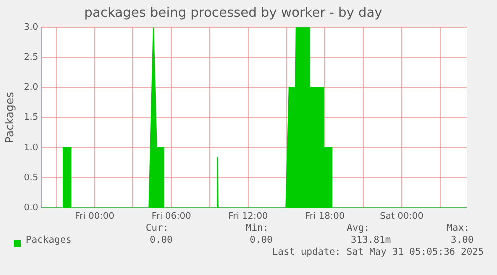  Describe the element at coordinates (95, 217) in the screenshot. I see `x-tick-label: Fri 00:00` at that location.